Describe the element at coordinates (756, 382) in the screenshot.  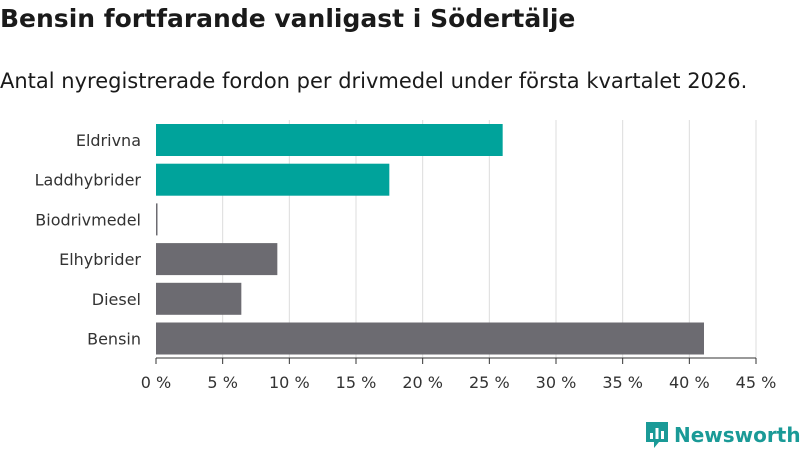
I see `x-tick-label: 45 %` at that location.